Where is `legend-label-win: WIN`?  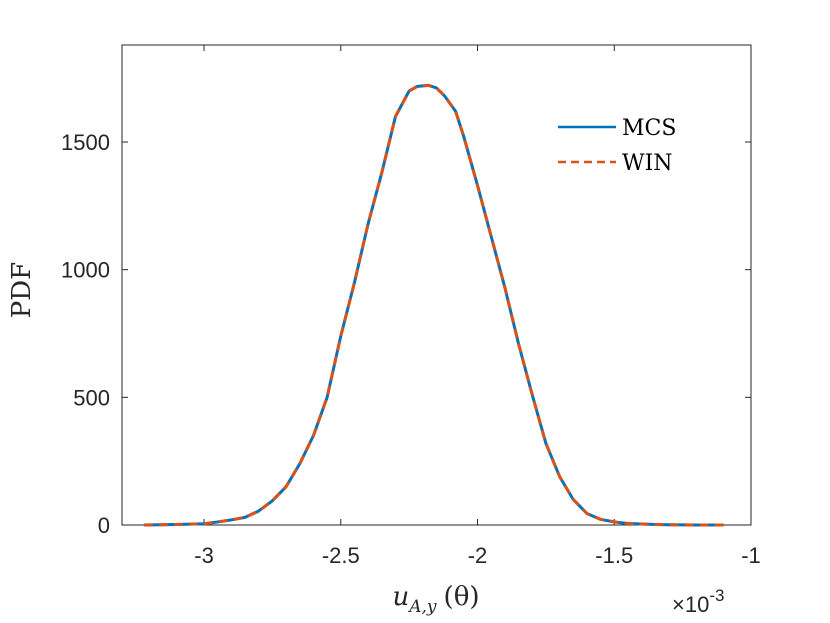 legend-label-win: WIN is located at coordinates (647, 163).